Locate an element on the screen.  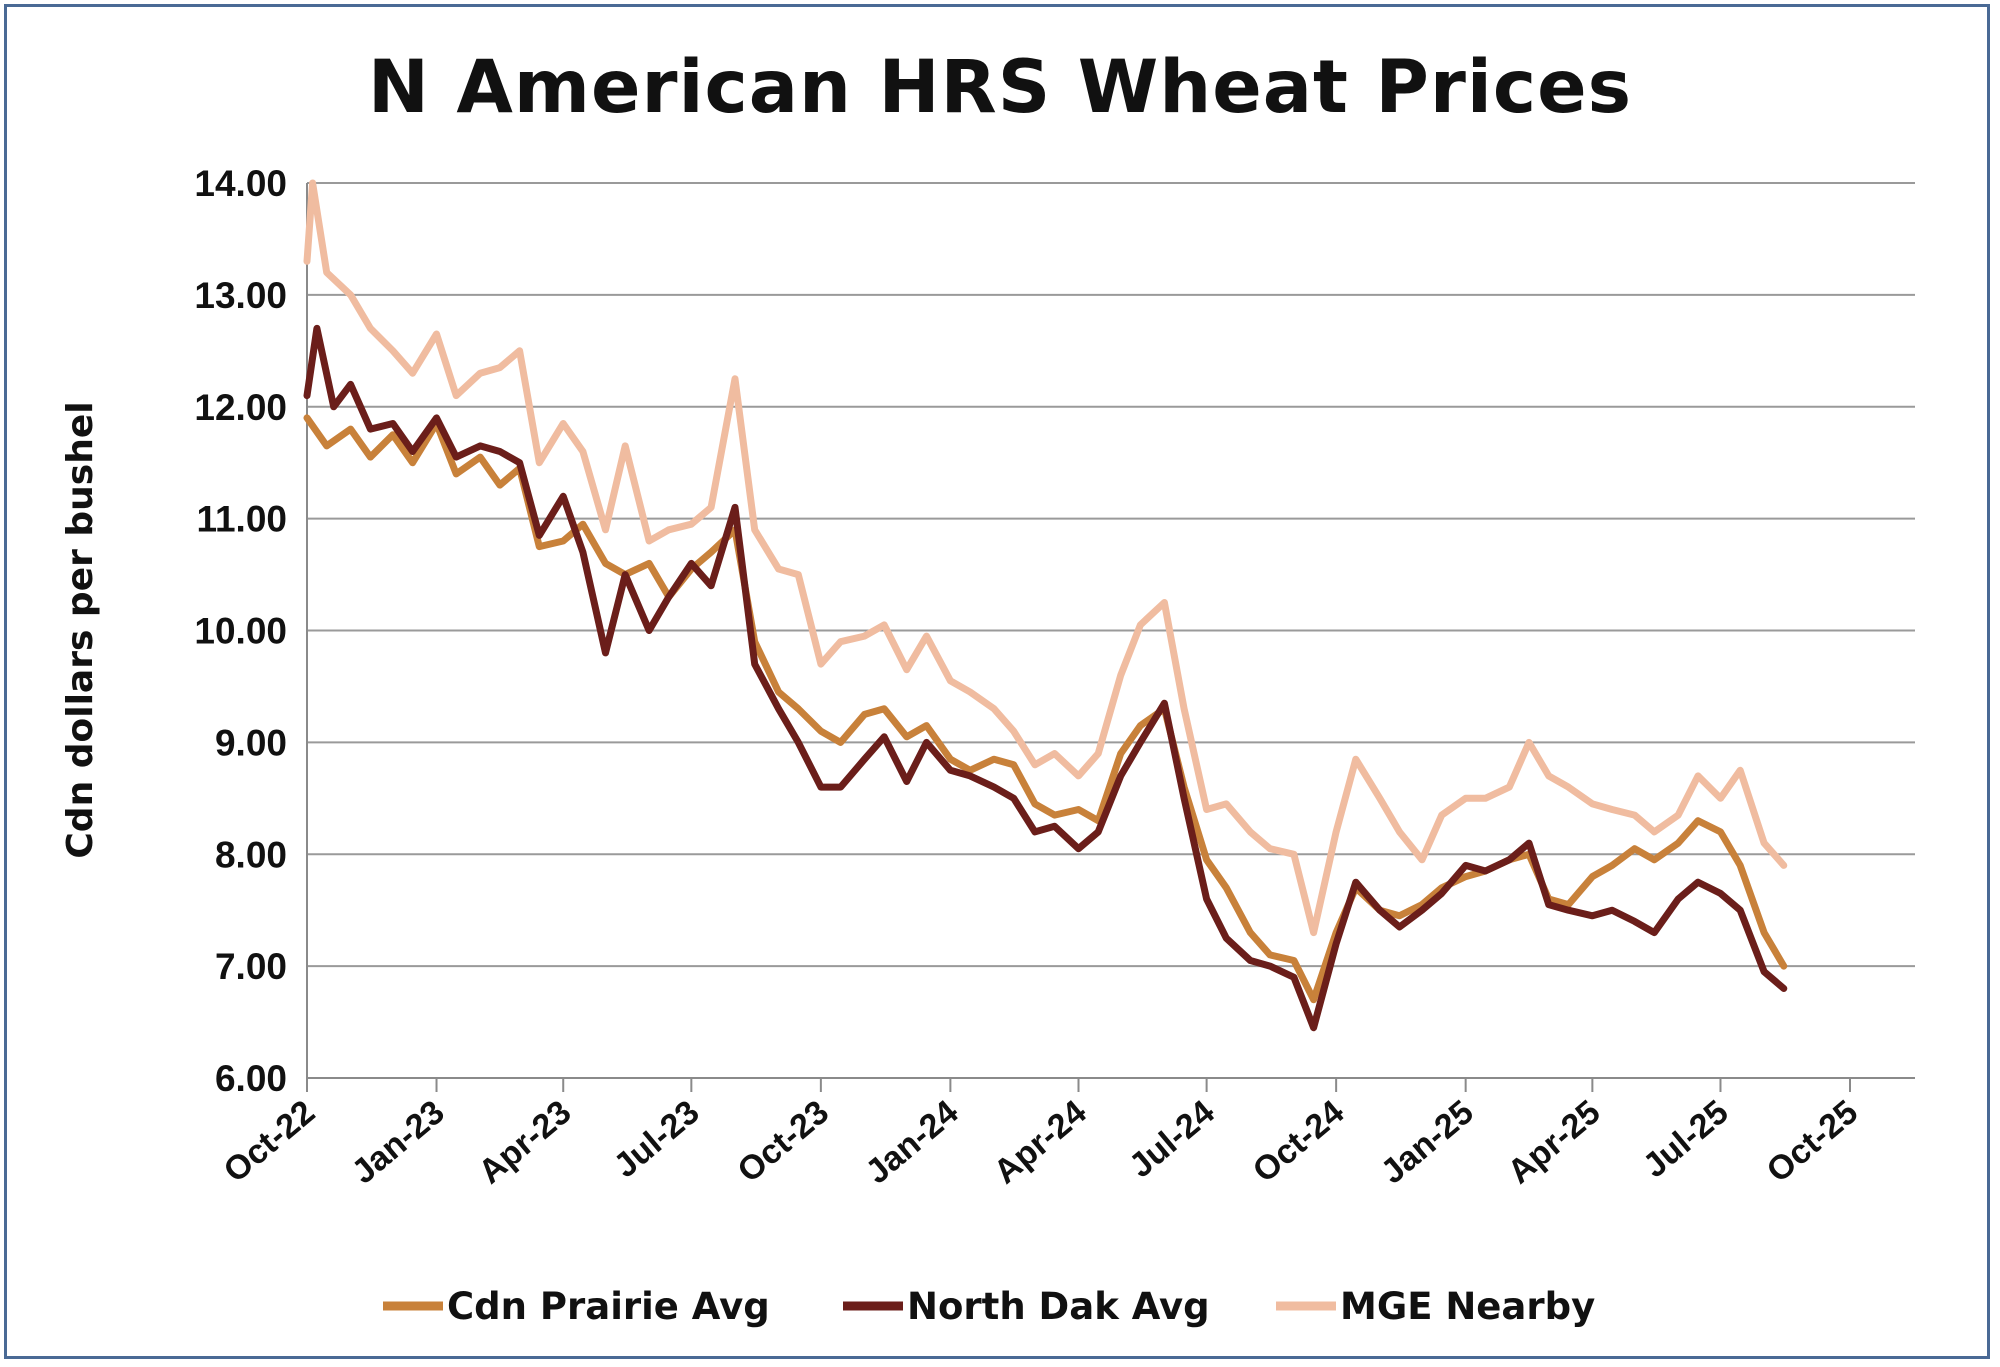
y-axis-label: Cdn dollars per bushel is located at coordinates (80, 629).